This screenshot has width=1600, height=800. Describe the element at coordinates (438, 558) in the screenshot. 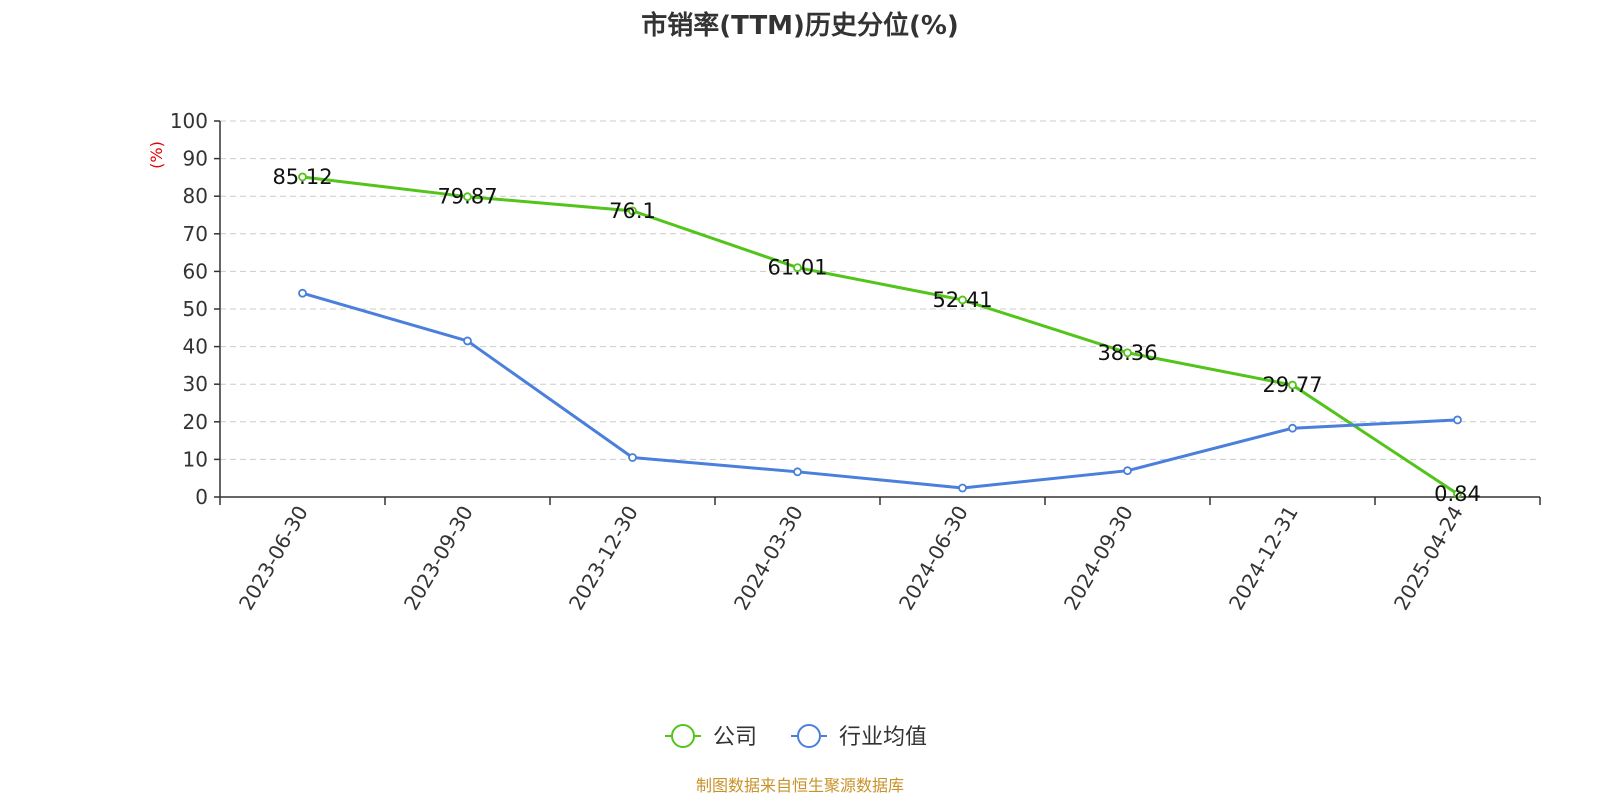

I see `x-tick-label: 2023-09-30` at that location.